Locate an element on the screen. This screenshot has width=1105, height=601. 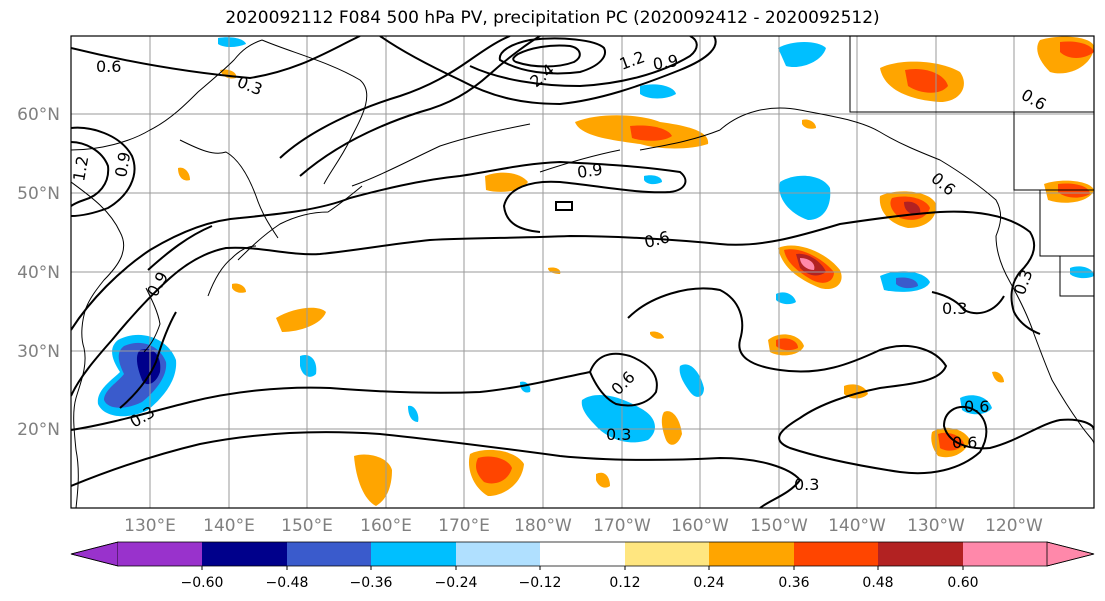
colorbar-tick-label: −0.12 is located at coordinates (540, 583).